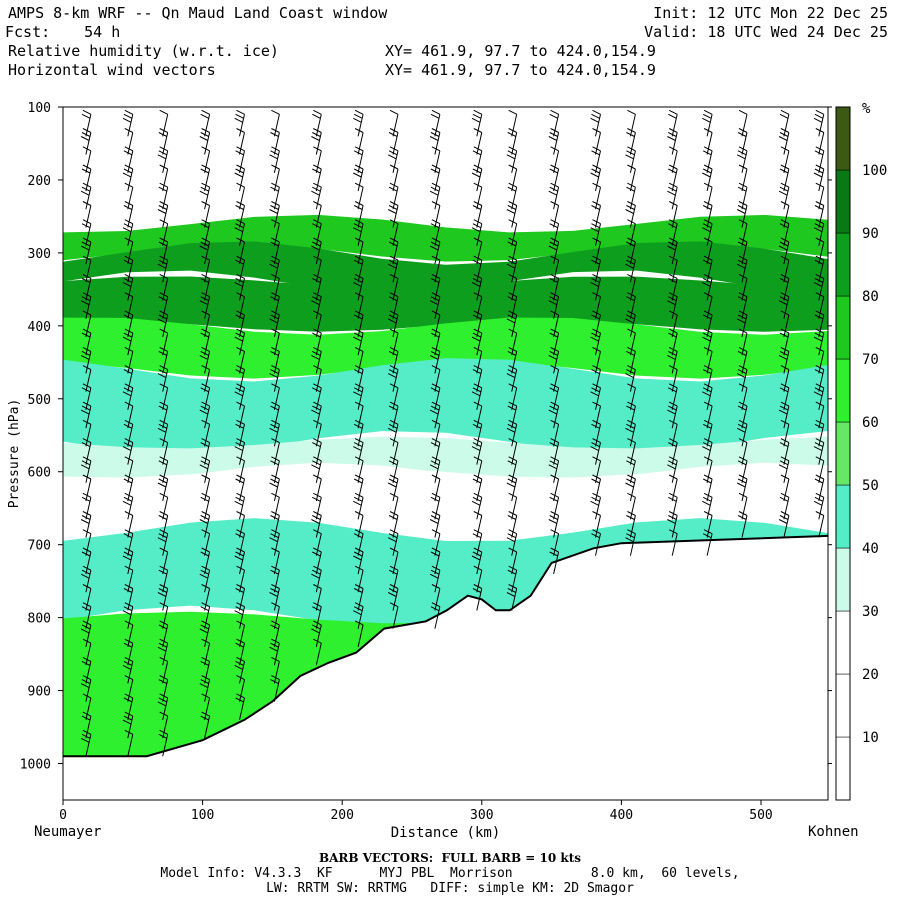  Describe the element at coordinates (445, 406) in the screenshot. I see `rh-band` at that location.